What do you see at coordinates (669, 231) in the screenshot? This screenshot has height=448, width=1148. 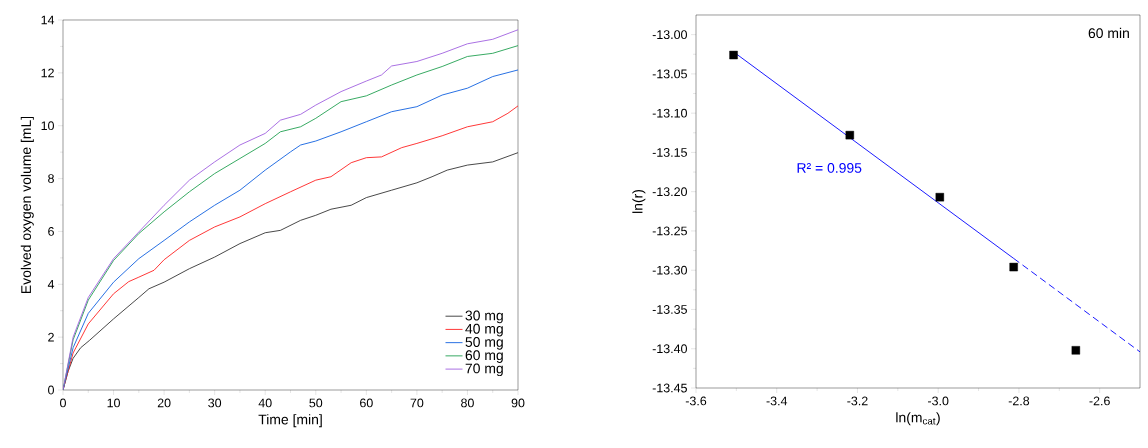 I see `y-tick-label: -13.25` at bounding box center [669, 231].